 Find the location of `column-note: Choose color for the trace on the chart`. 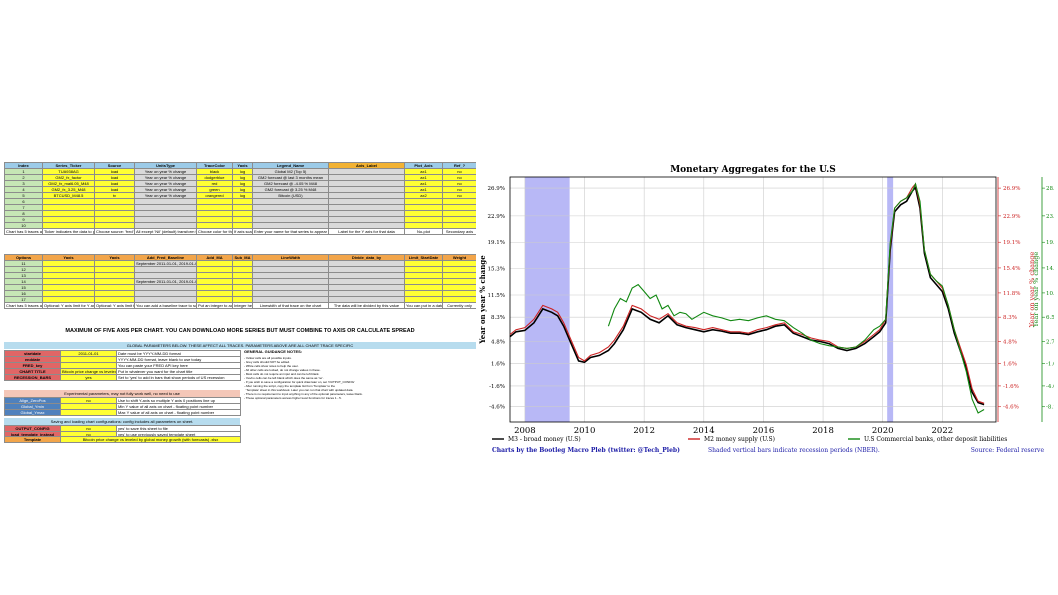

column-note: Choose color for the trace on the chart is located at coordinates (214, 231).